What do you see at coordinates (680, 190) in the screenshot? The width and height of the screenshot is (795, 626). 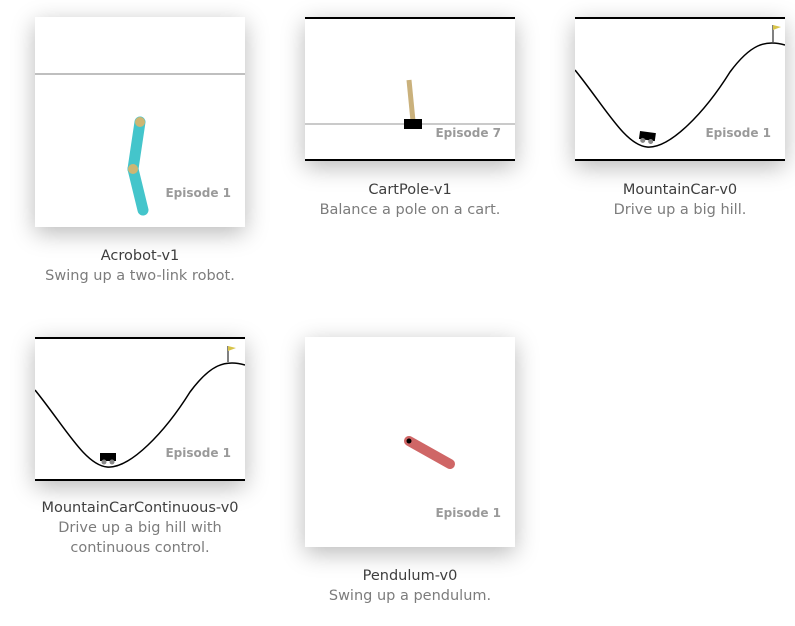 I see `env-title: MountainCar-v0` at bounding box center [680, 190].